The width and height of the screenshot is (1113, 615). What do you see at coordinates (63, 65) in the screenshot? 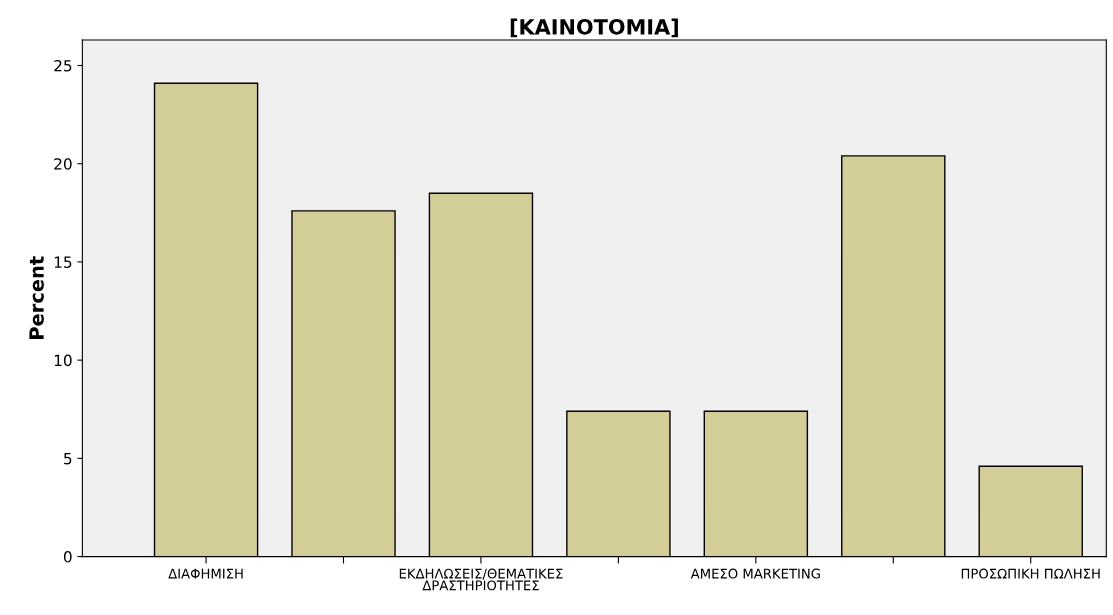
I see `y-tick-label: 25` at bounding box center [63, 65].